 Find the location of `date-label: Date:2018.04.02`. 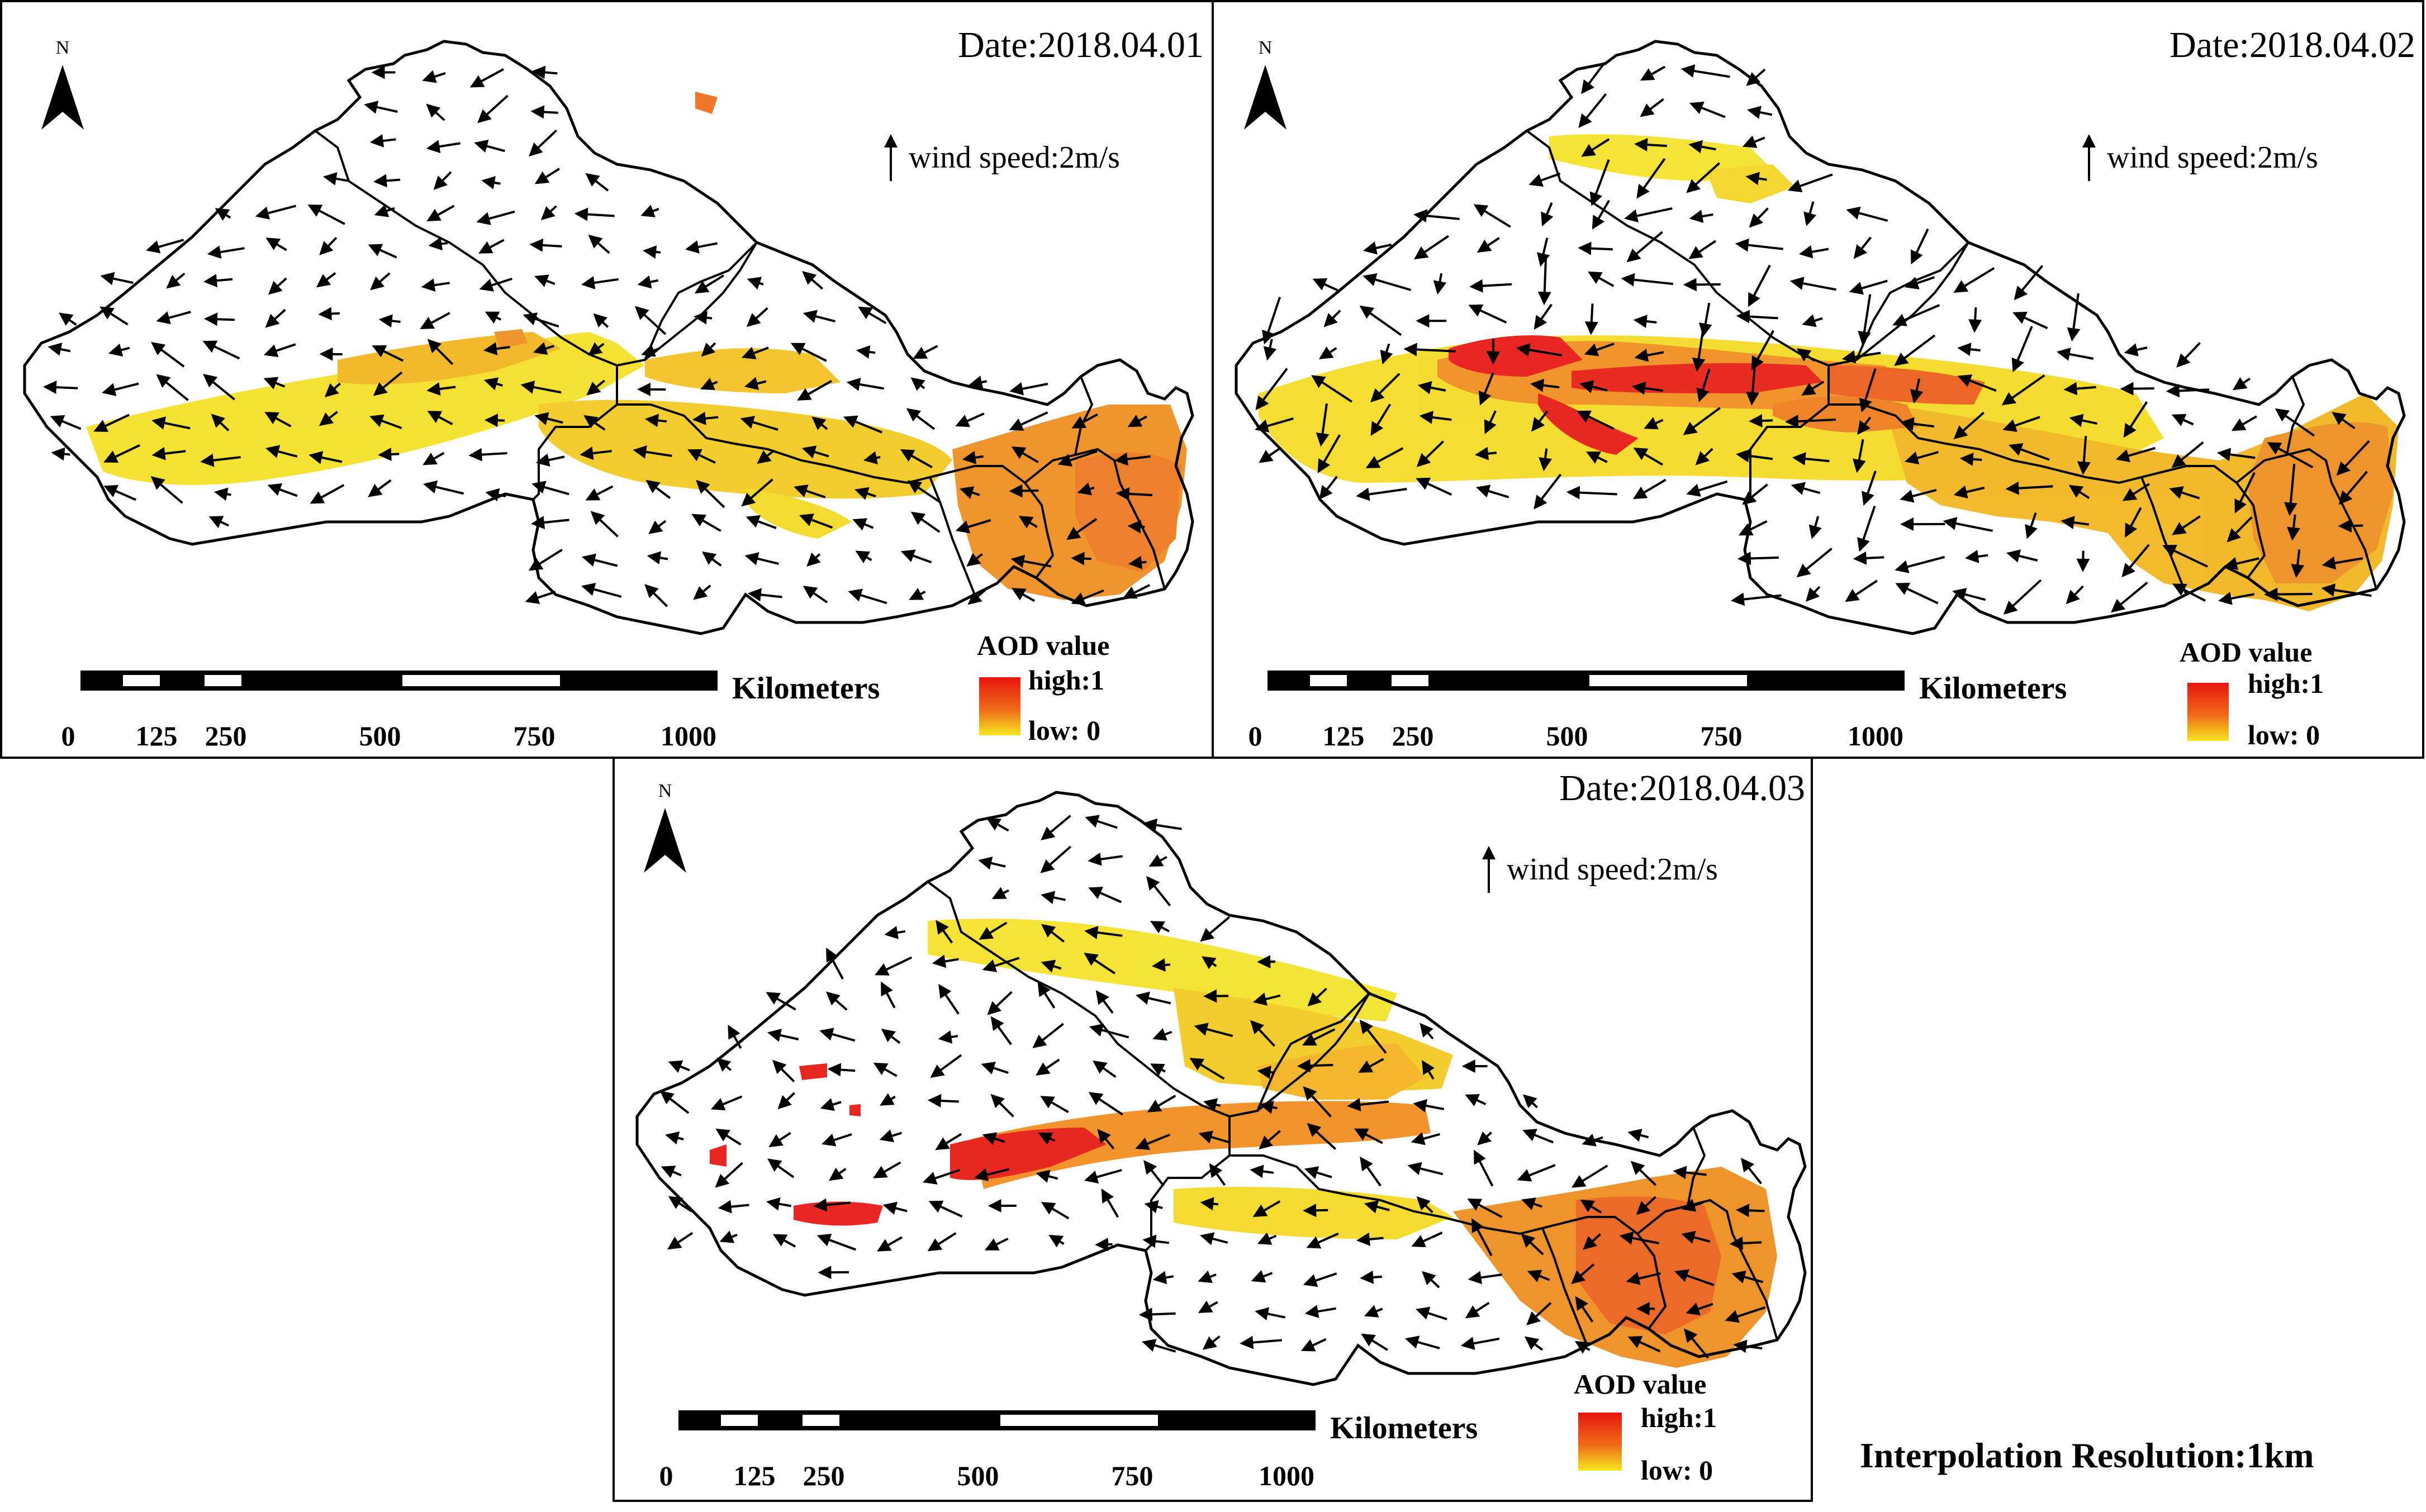

date-label: Date:2018.04.02 is located at coordinates (2292, 45).